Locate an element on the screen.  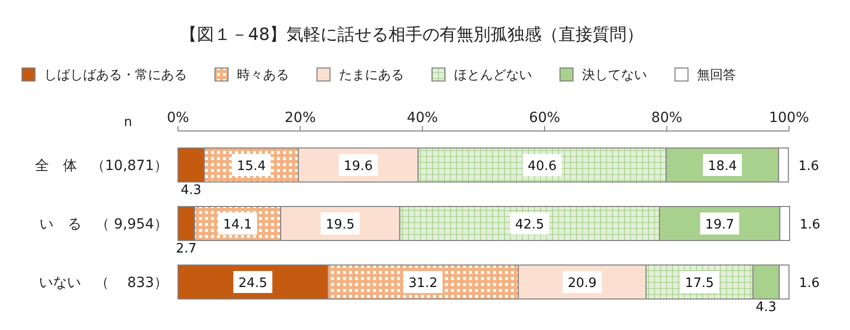
data-label: 19.7 is located at coordinates (719, 225).